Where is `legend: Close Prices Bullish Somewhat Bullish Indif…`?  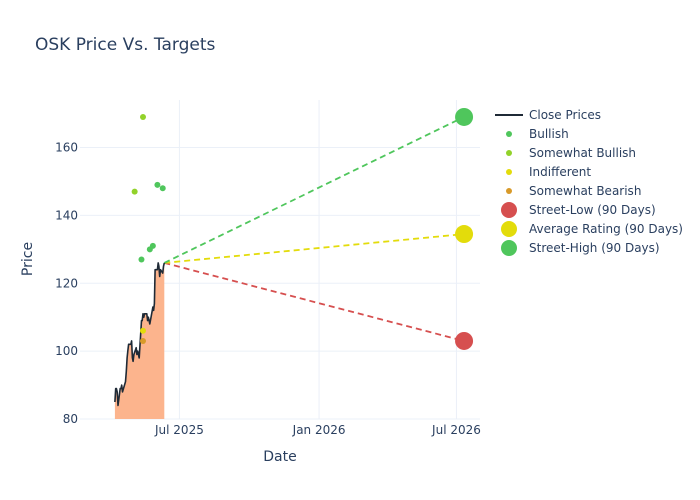
legend: Close Prices Bullish Somewhat Bullish Indif… is located at coordinates (589, 182).